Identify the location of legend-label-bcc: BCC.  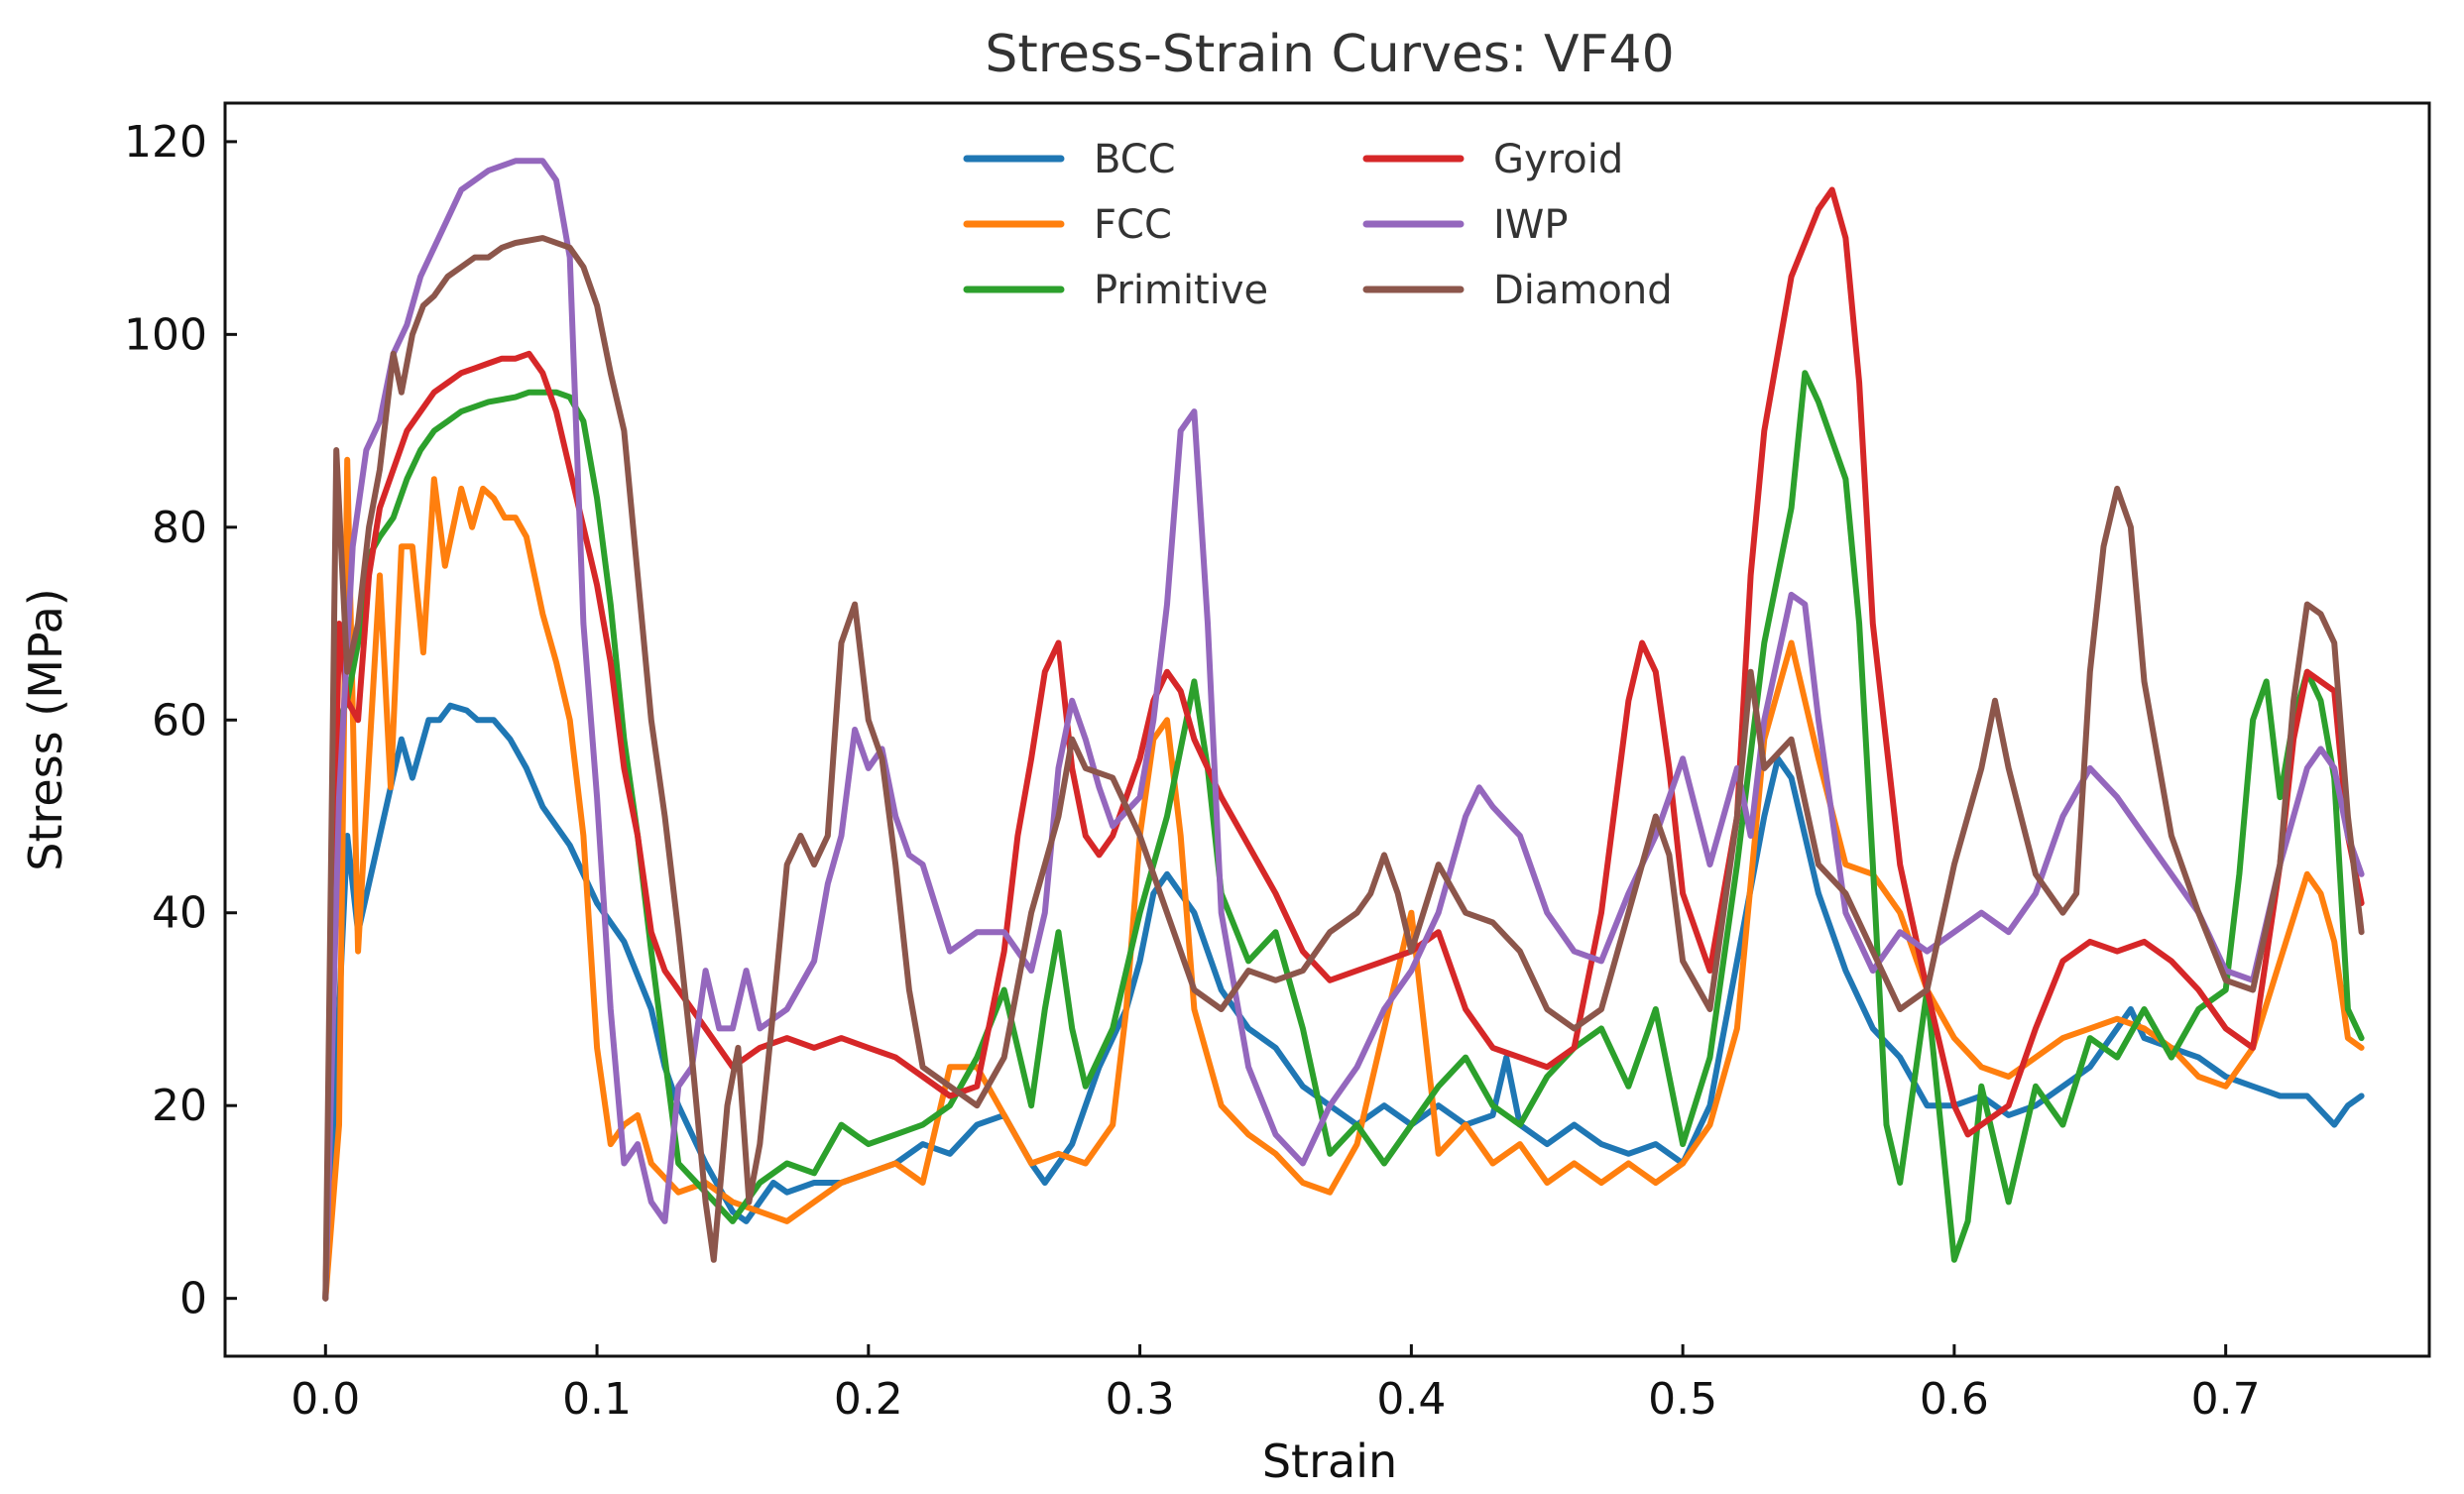
(1135, 160).